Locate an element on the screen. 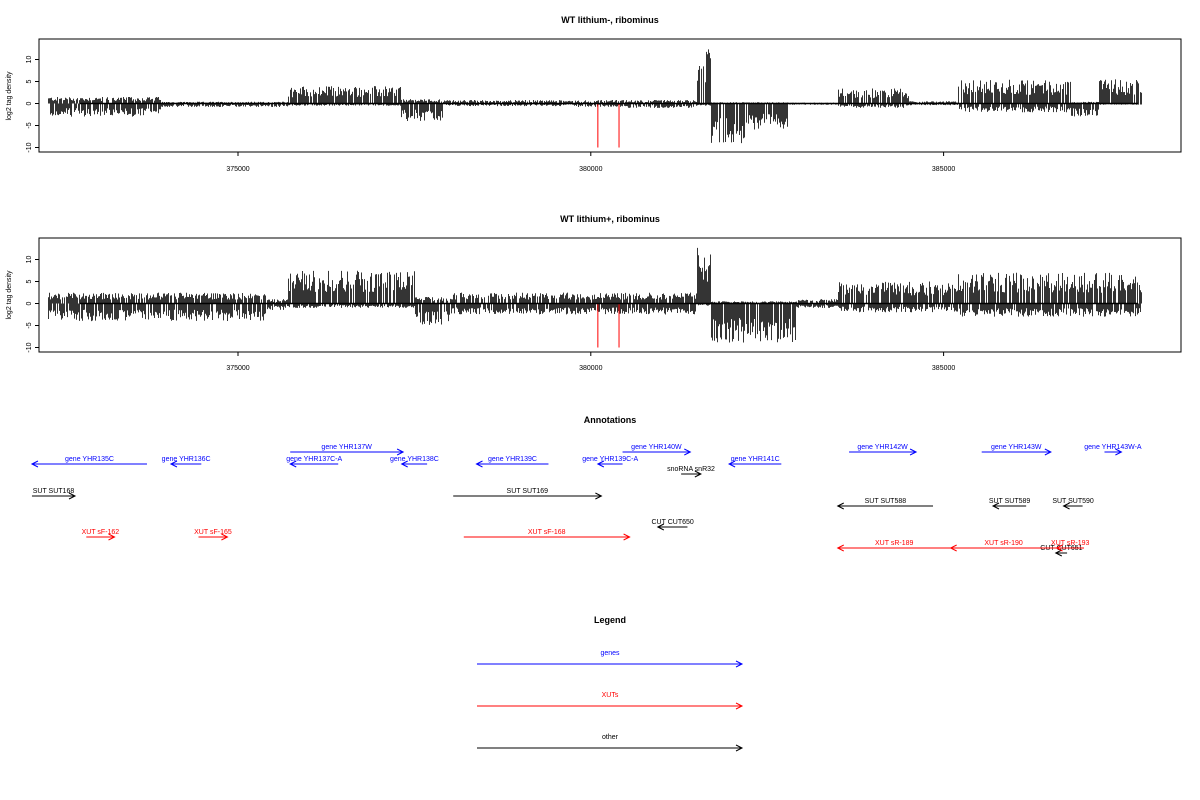 Image resolution: width=1200 pixels, height=800 pixels. feature-label: SUT SUT168 is located at coordinates (54, 491).